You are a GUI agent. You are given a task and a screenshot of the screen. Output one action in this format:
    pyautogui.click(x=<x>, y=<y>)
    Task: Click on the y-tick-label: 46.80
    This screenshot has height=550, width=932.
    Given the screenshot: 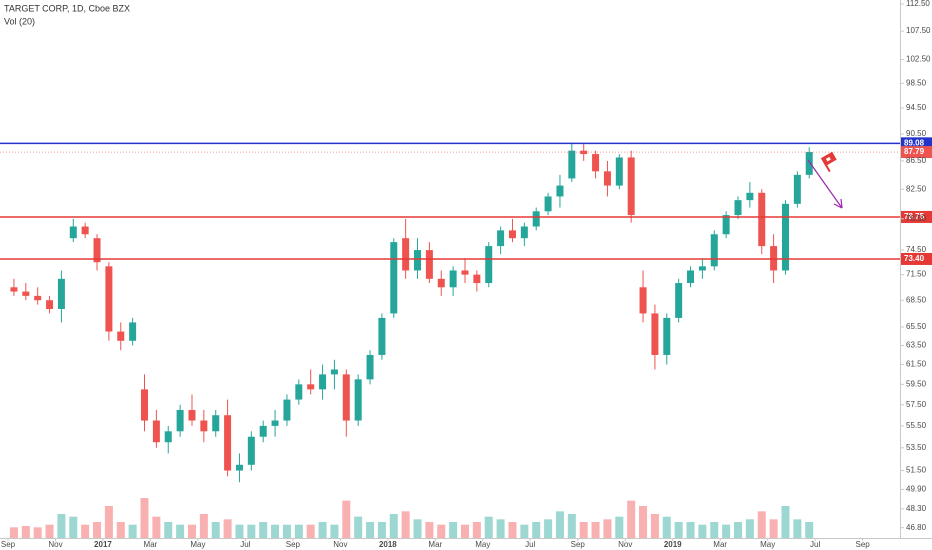 What is the action you would take?
    pyautogui.click(x=916, y=527)
    